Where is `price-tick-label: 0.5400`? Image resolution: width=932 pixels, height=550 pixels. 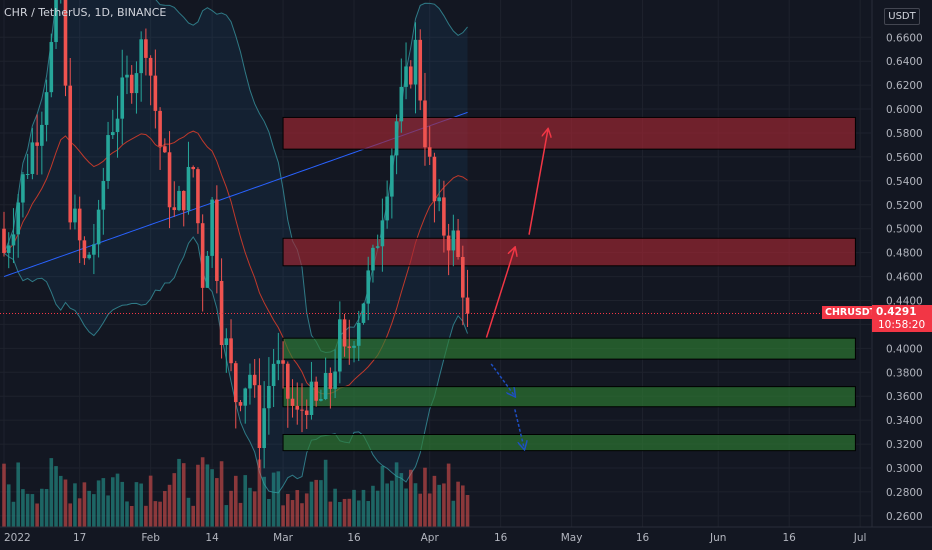 price-tick-label: 0.5400 is located at coordinates (904, 182).